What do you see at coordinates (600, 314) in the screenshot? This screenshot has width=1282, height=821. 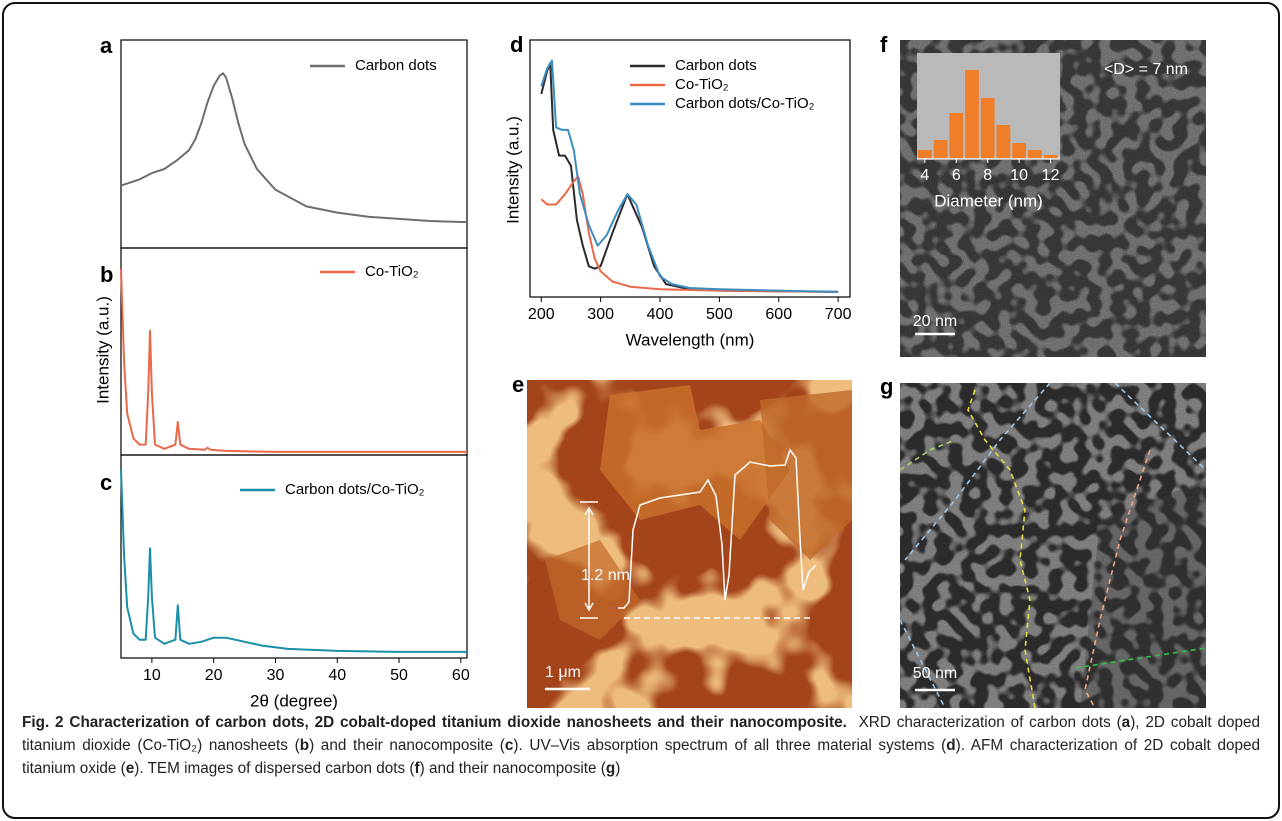 I see `x-tick-label: 300` at bounding box center [600, 314].